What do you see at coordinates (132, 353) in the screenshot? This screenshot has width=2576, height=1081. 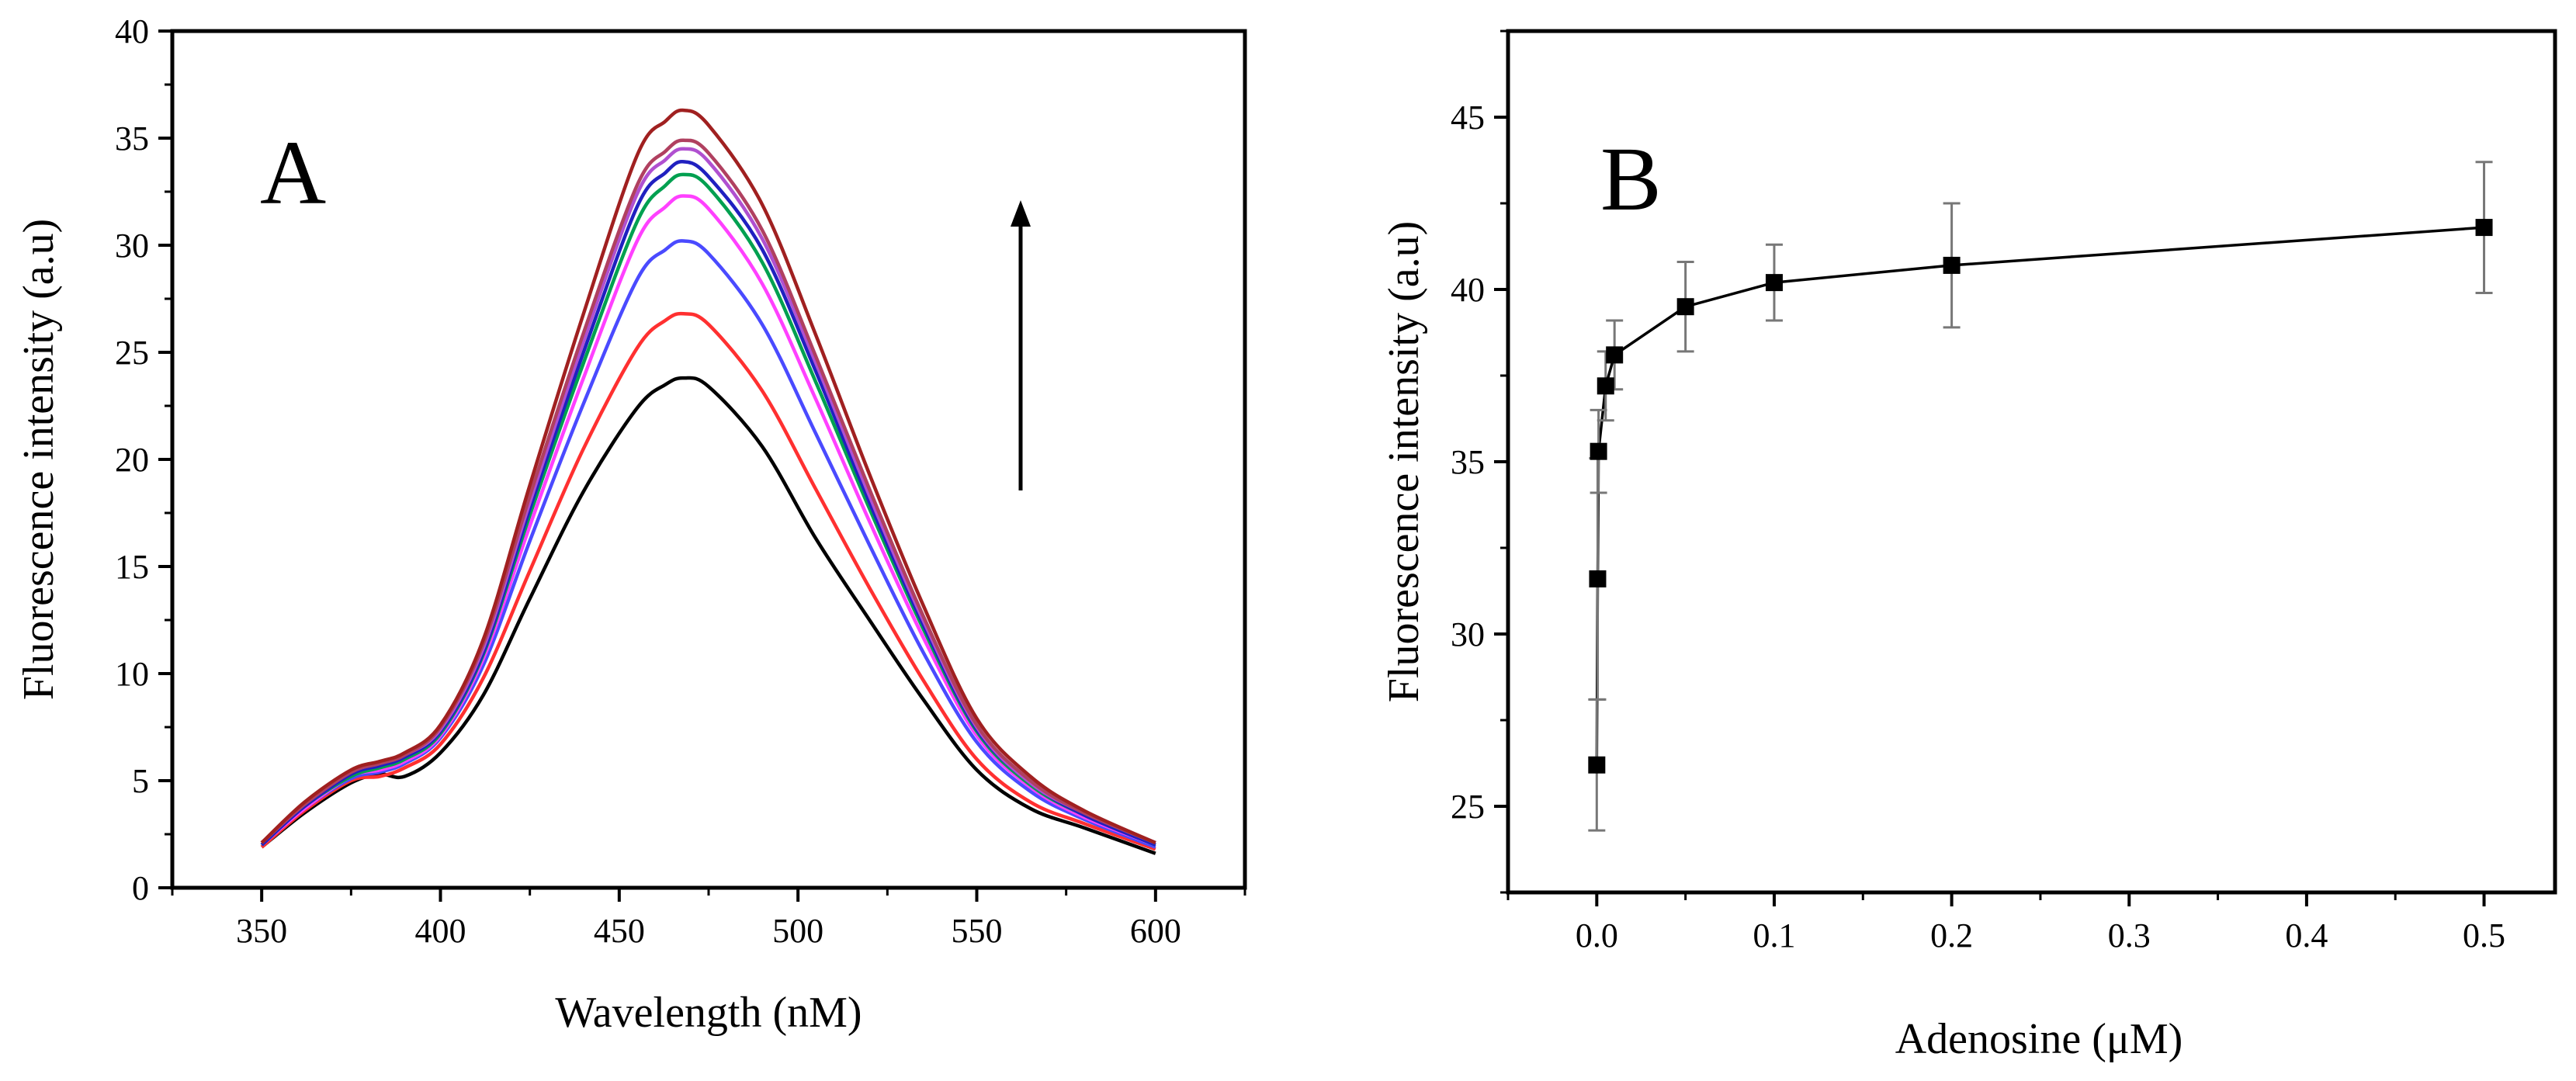 I see `y-tick-label-a: 25` at bounding box center [132, 353].